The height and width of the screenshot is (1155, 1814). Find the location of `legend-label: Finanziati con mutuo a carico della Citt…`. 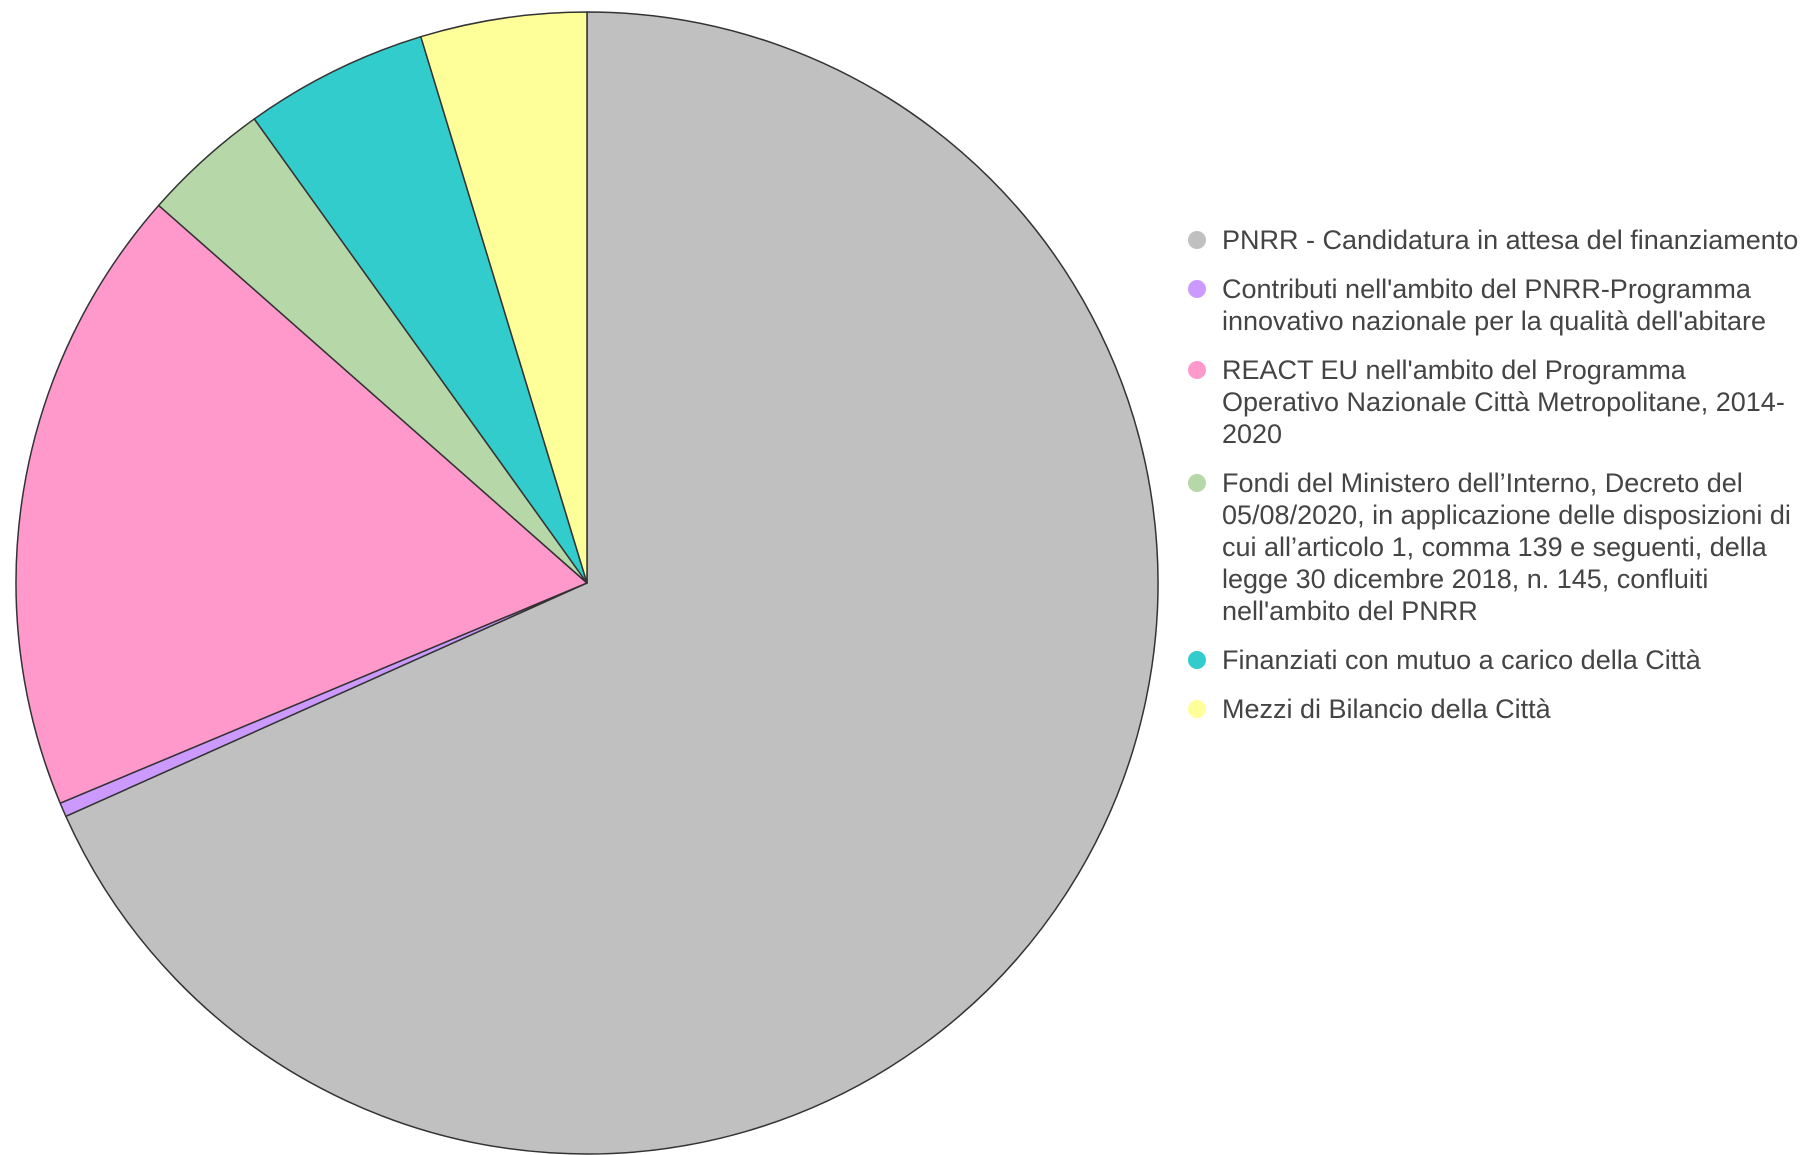

legend-label: Finanziati con mutuo a carico della Citt… is located at coordinates (1461, 660).